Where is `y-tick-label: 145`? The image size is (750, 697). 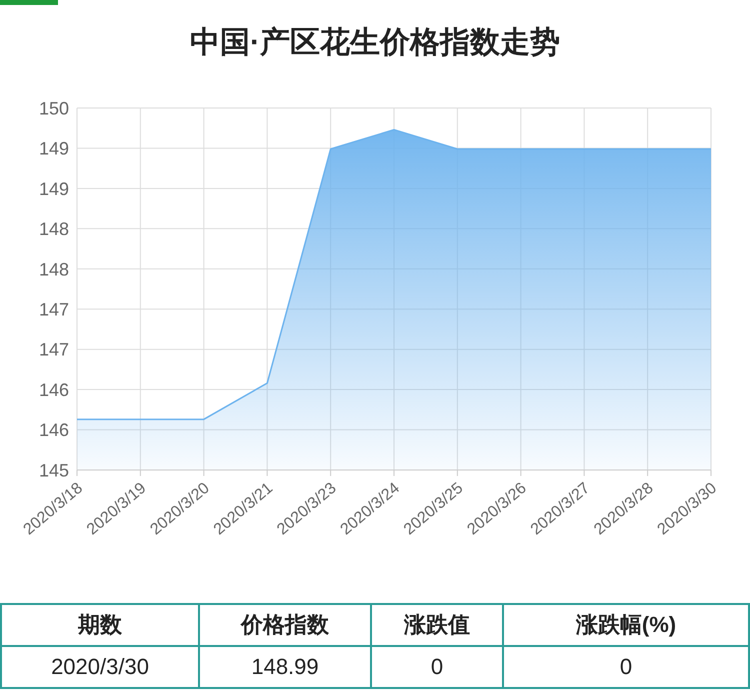
y-tick-label: 145 is located at coordinates (53, 470).